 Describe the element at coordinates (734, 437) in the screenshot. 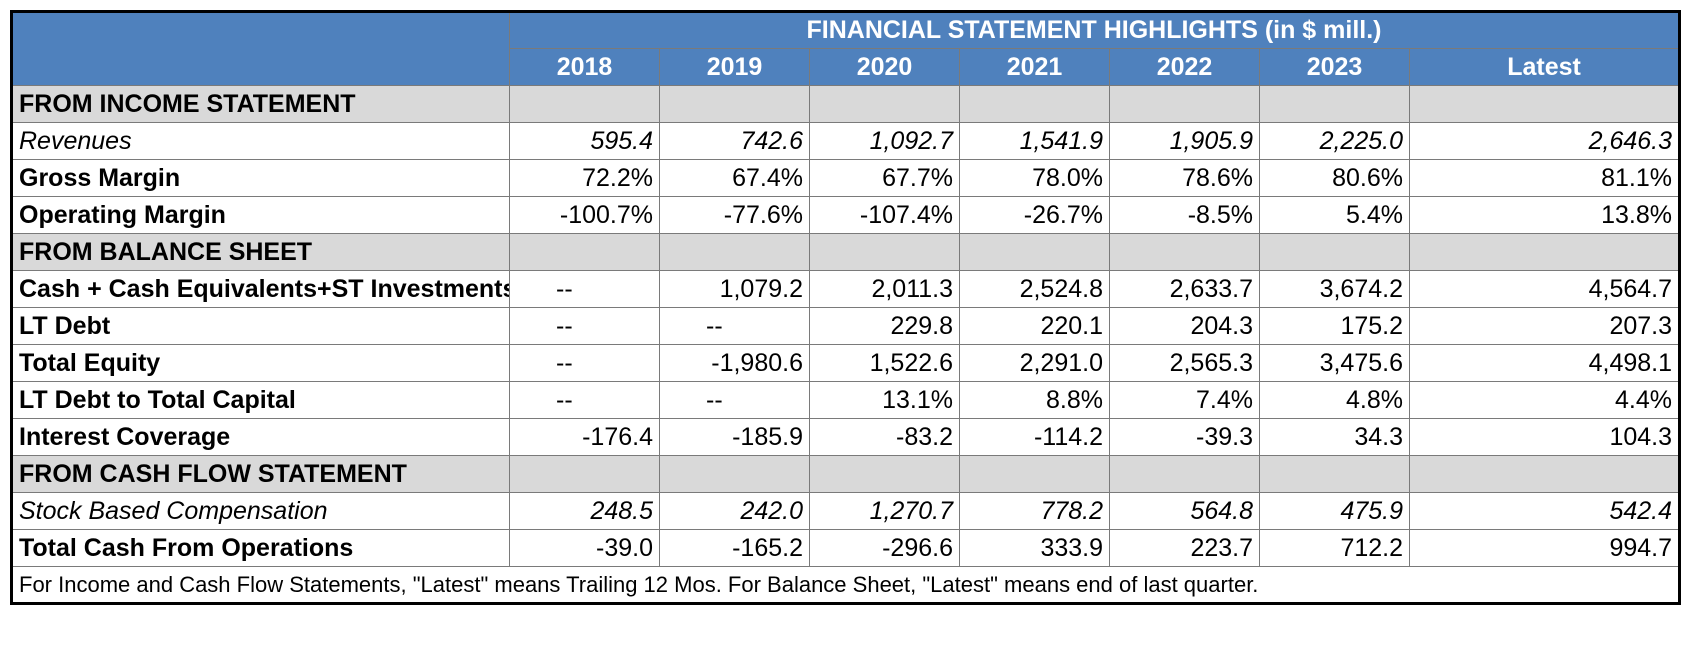

I see `value-cell: -185.9` at that location.